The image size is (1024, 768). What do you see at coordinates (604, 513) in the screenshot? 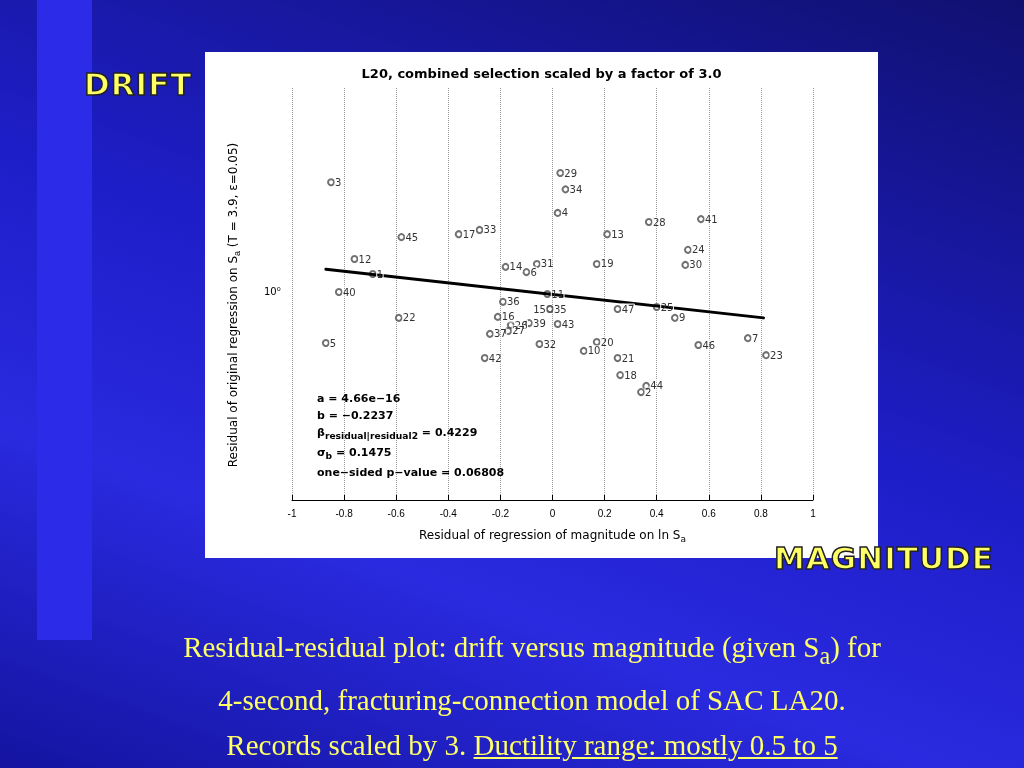
I see `x-tick-label: 0.2` at bounding box center [604, 513].